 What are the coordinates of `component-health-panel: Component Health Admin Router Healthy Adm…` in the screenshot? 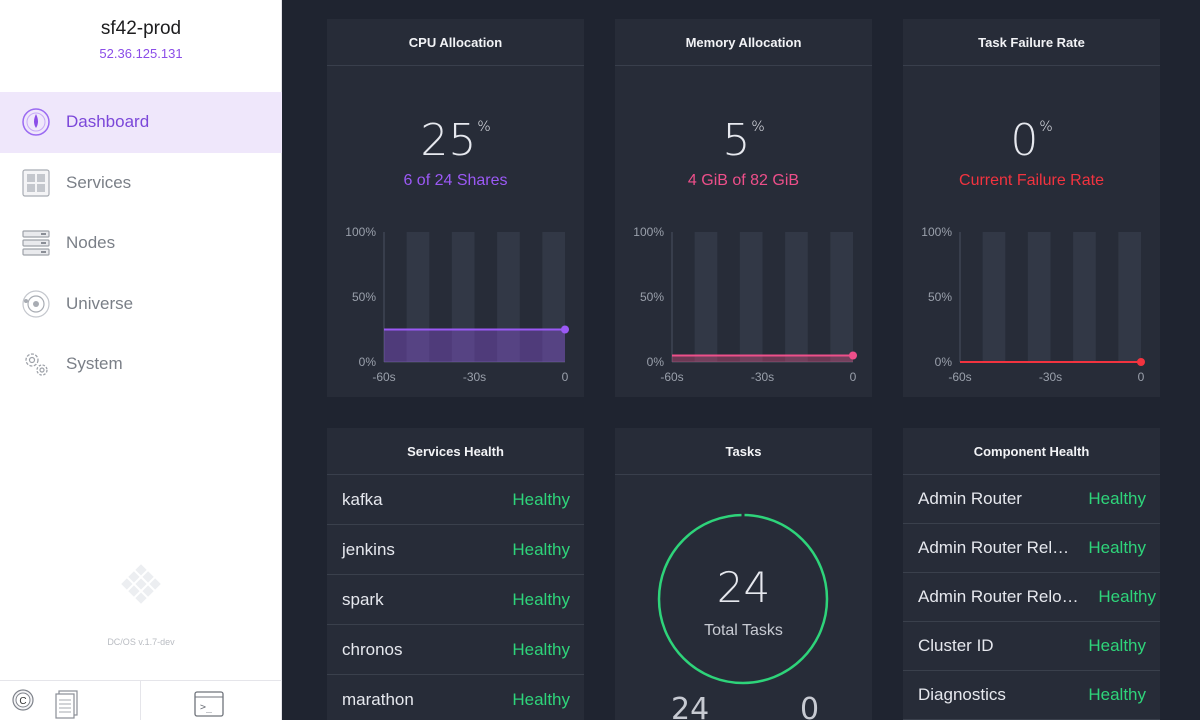 It's located at (1031, 574).